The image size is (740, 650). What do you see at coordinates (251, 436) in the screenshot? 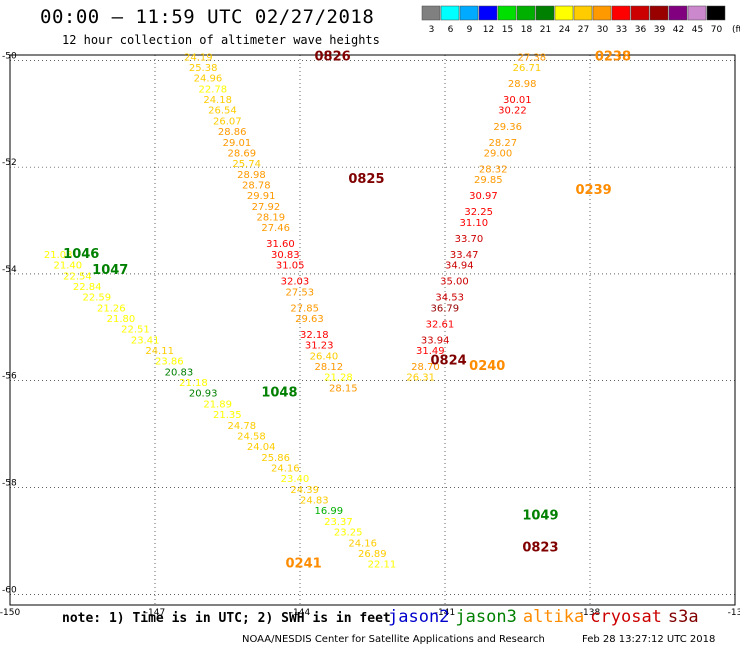
I see `wave-height-point: 24.58` at bounding box center [251, 436].